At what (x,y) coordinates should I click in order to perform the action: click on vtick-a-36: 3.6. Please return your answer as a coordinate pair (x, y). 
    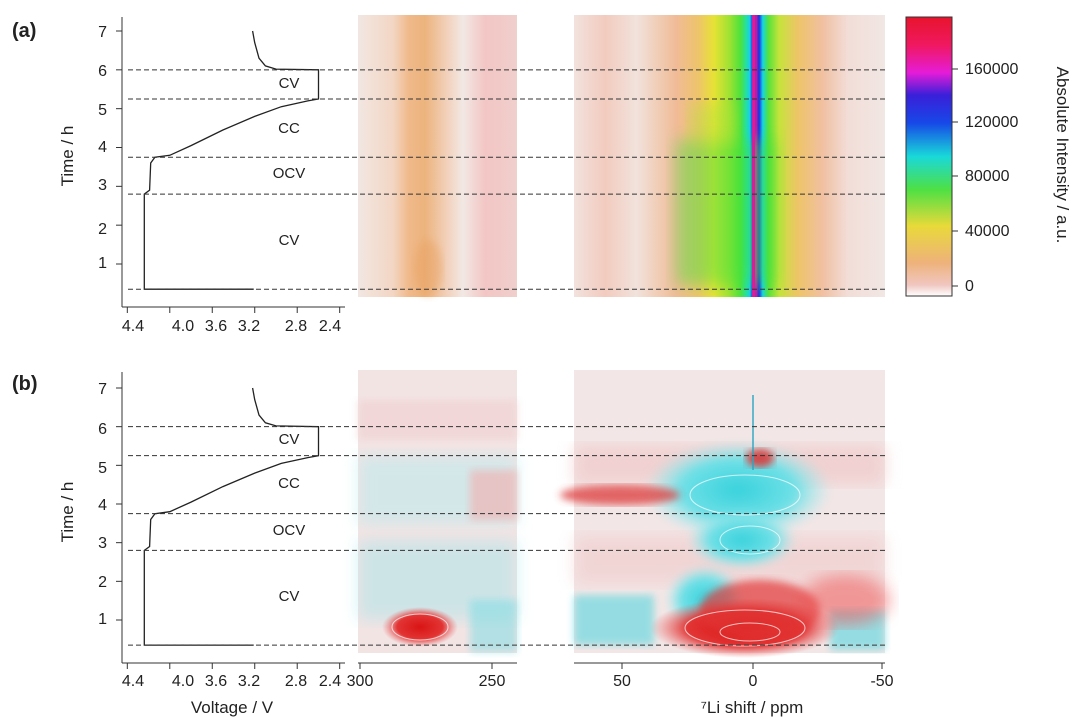
    Looking at the image, I should click on (216, 326).